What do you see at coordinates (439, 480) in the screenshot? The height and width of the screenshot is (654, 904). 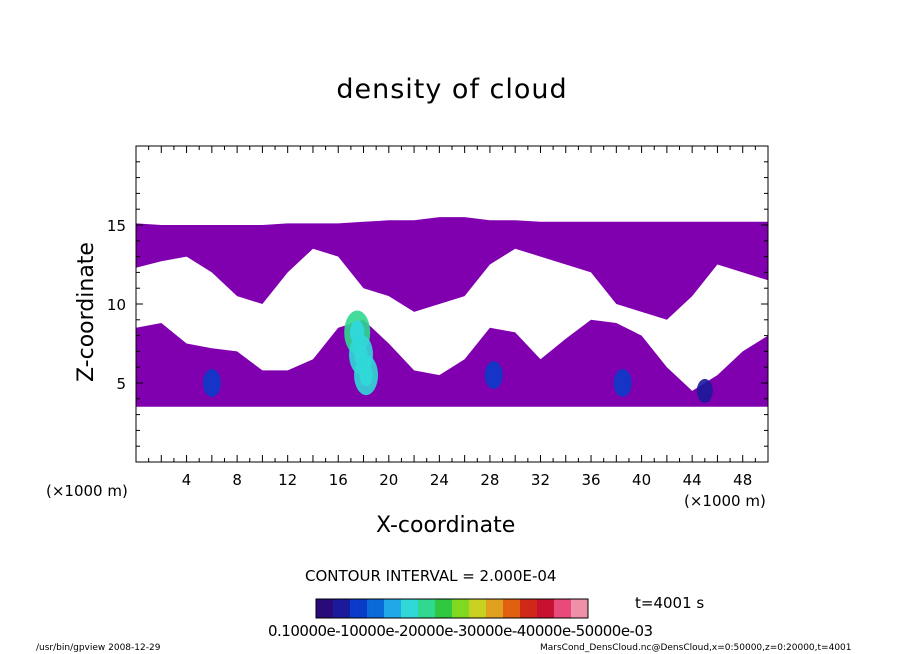 I see `x-tick-label: 24` at bounding box center [439, 480].